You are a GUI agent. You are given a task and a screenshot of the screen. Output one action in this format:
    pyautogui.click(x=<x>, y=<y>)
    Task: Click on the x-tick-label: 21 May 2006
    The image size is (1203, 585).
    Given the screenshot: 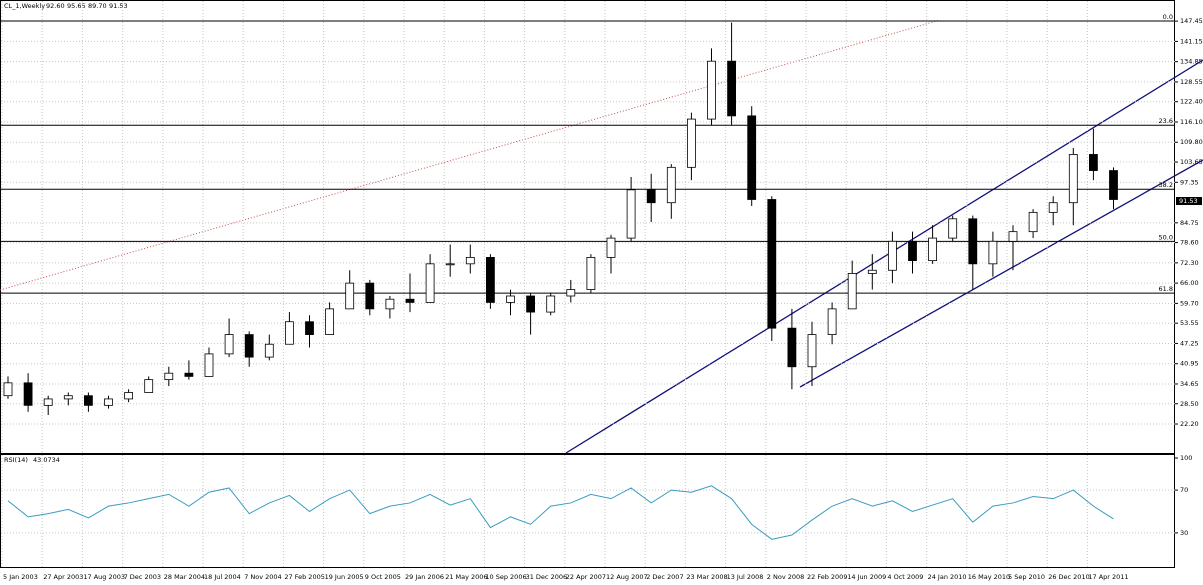 What is the action you would take?
    pyautogui.click(x=466, y=577)
    